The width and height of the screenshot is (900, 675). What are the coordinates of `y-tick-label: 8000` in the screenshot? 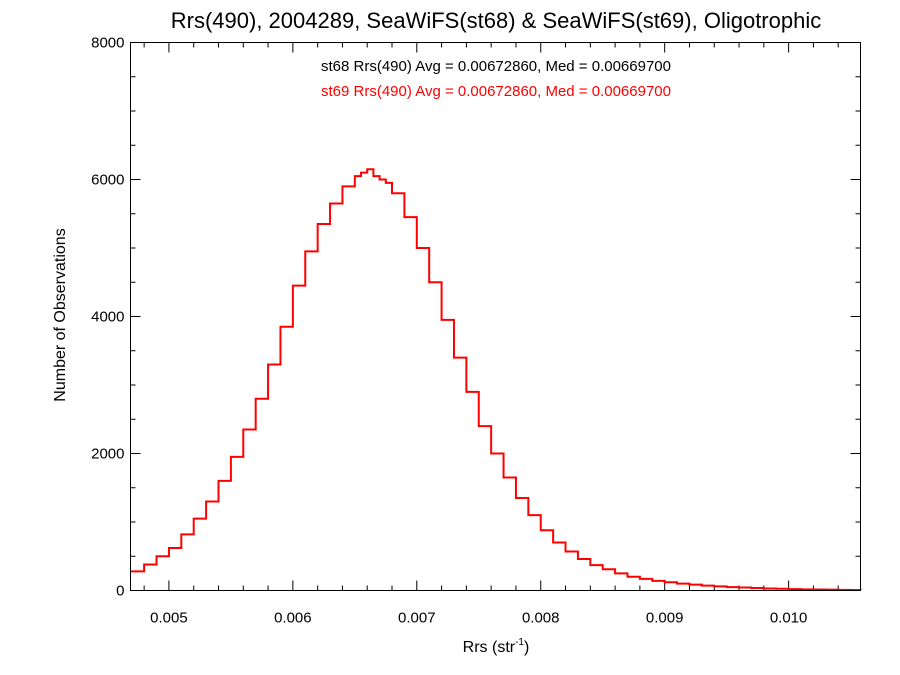 It's located at (107, 43).